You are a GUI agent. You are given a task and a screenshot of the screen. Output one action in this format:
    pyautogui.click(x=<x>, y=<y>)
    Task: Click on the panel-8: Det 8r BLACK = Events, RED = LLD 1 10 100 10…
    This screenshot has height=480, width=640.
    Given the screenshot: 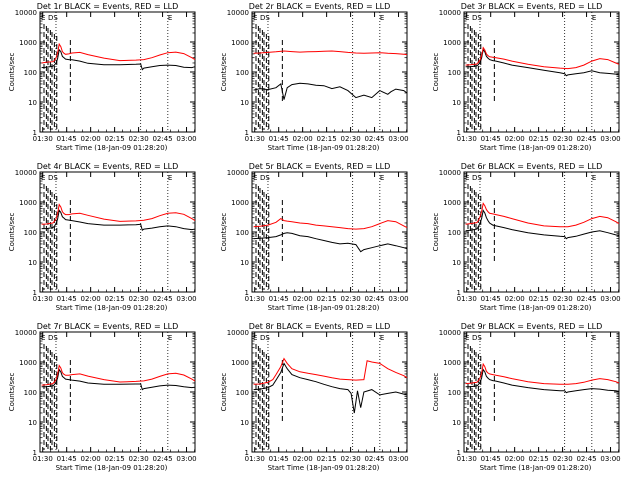 What is the action you would take?
    pyautogui.click(x=314, y=397)
    